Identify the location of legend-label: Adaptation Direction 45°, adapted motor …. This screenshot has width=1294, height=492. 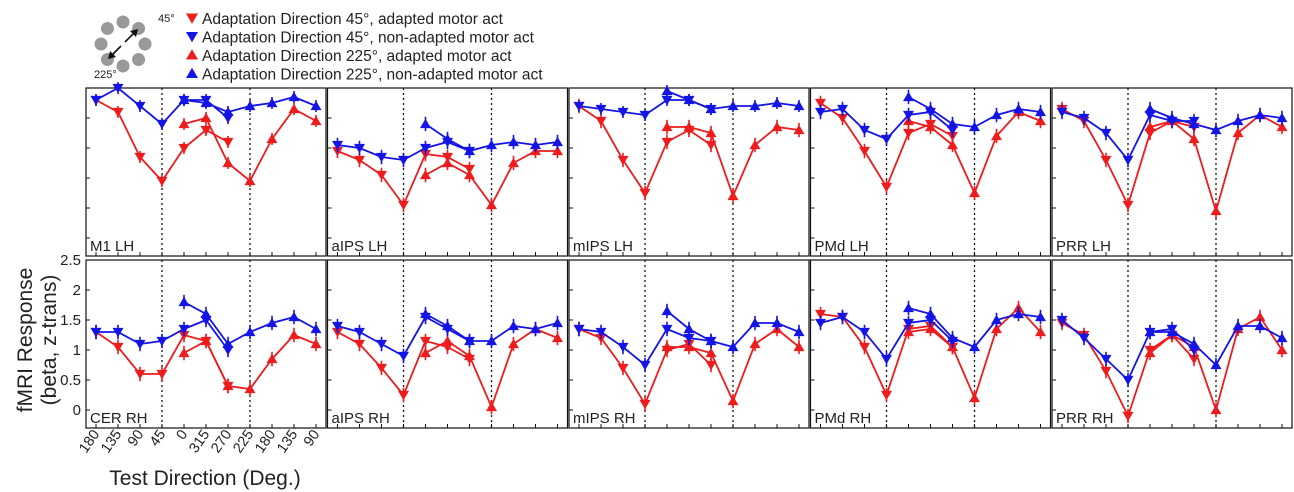
(353, 19).